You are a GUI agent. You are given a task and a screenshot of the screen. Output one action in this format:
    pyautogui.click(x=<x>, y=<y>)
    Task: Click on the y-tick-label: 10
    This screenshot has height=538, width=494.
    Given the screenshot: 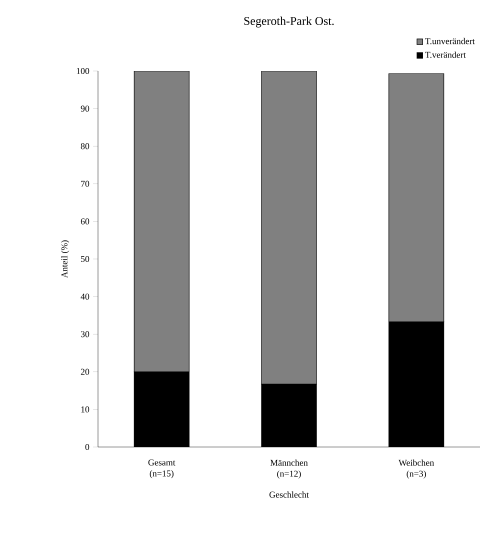 What is the action you would take?
    pyautogui.click(x=85, y=409)
    